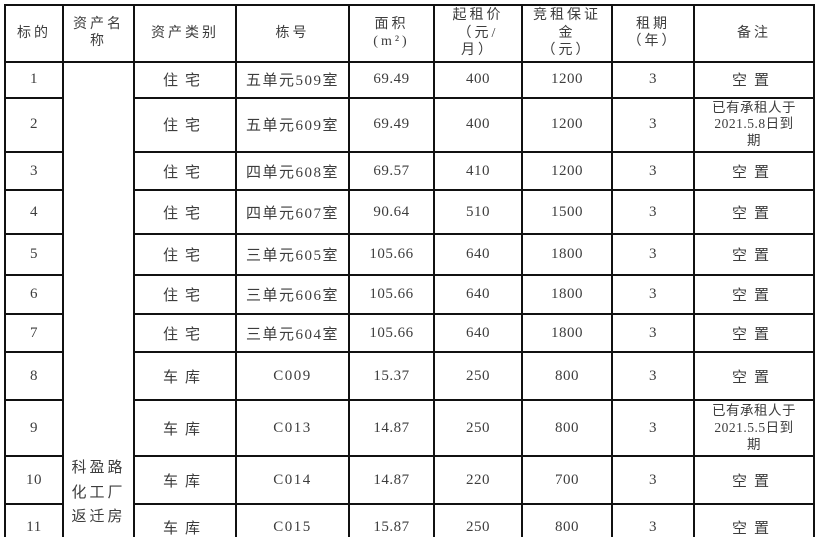 The width and height of the screenshot is (815, 537). What do you see at coordinates (34, 171) in the screenshot?
I see `row-number-cell: 3` at bounding box center [34, 171].